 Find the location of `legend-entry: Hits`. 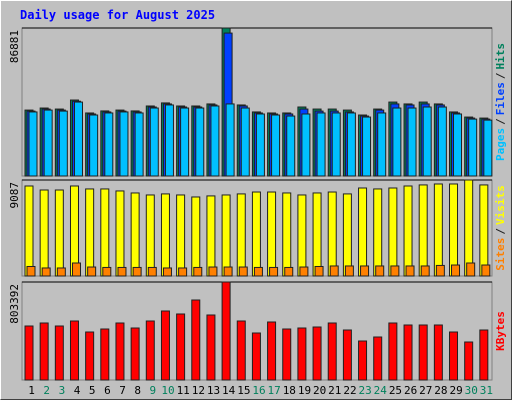

legend-entry: Hits is located at coordinates (500, 56).